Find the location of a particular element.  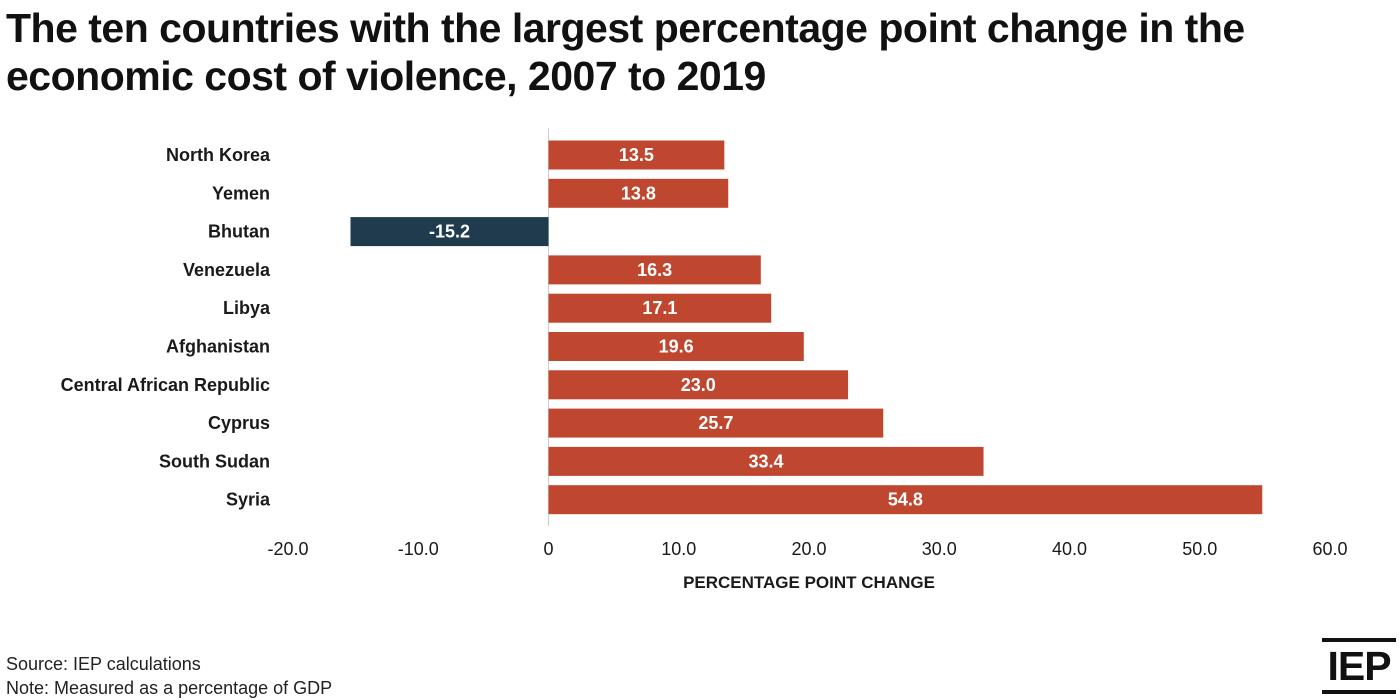

bar-data-label: 16.3 is located at coordinates (654, 270).